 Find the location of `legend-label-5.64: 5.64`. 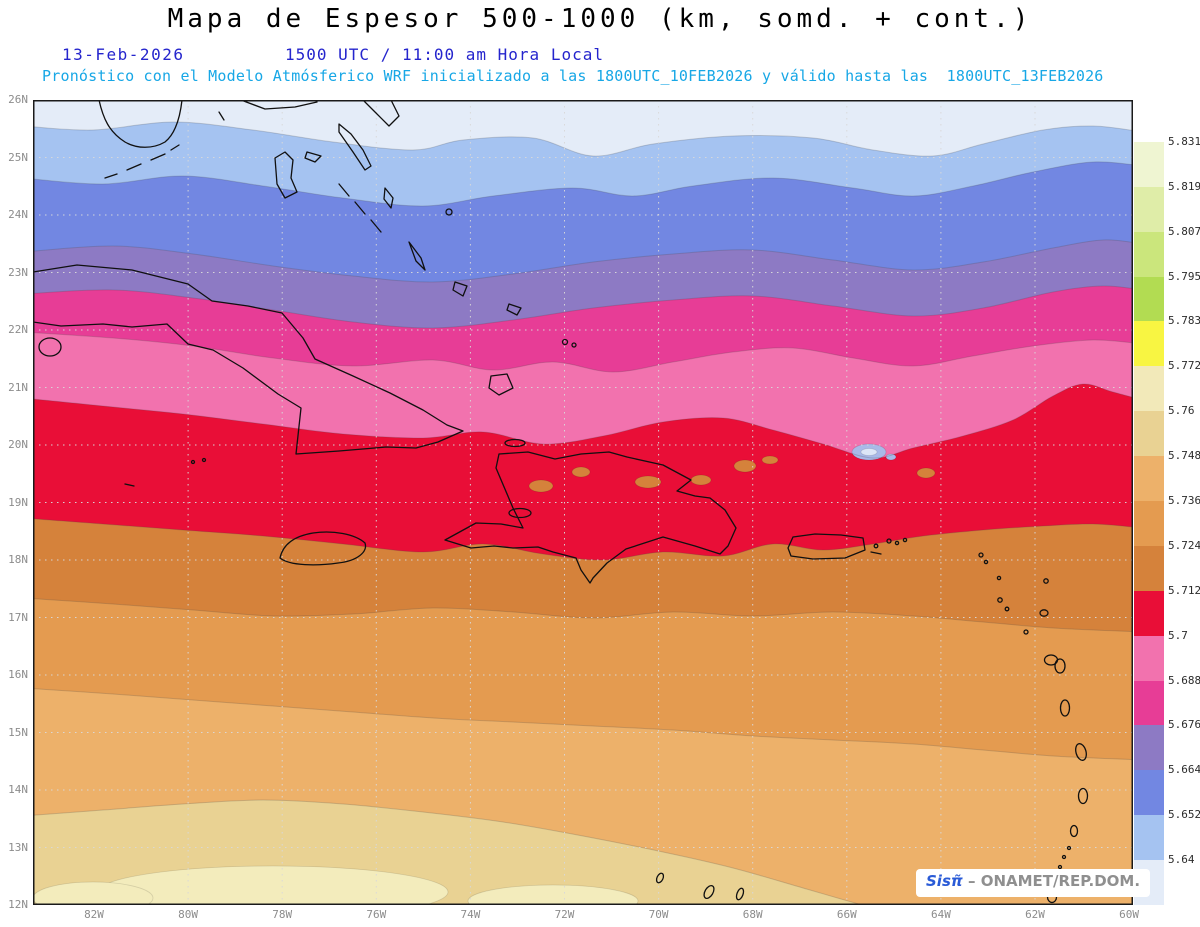

legend-label-5.64: 5.64 is located at coordinates (1181, 860).